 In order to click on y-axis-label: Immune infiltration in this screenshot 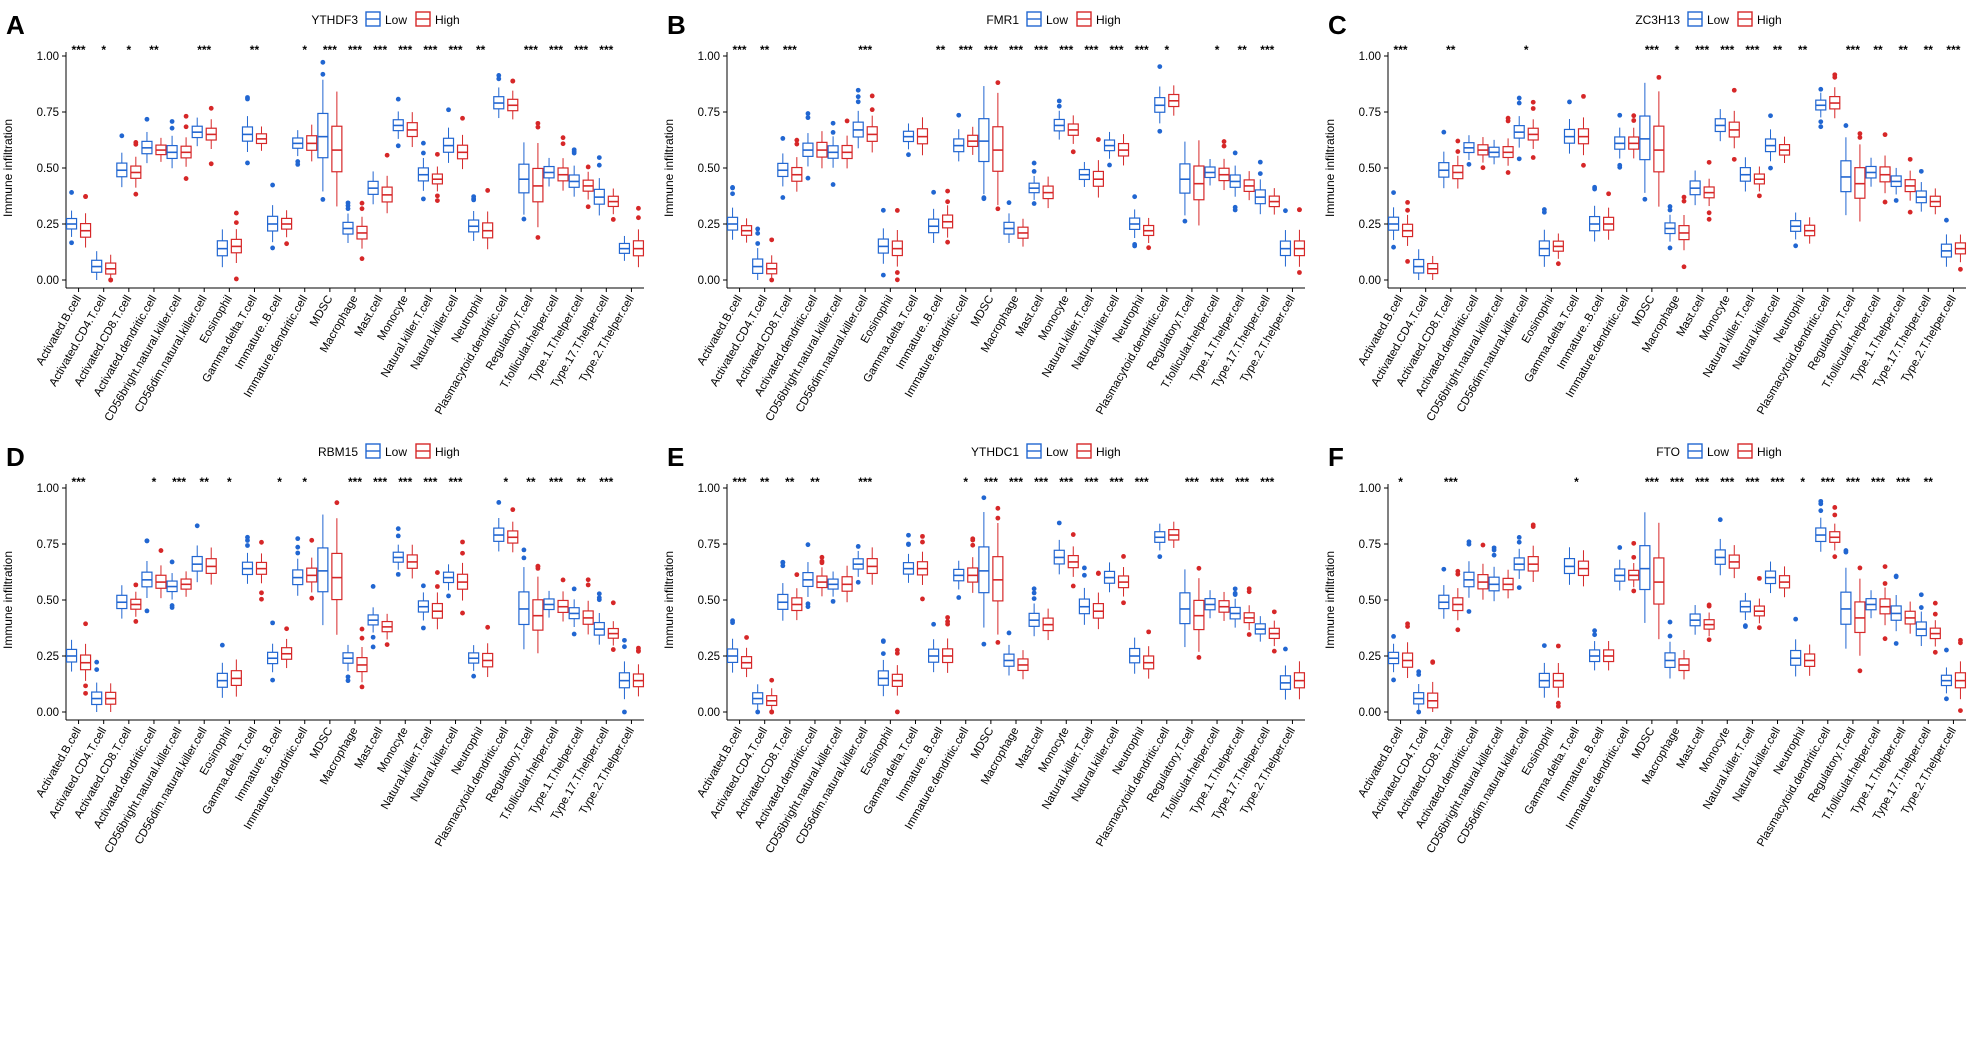, I will do `click(8, 168)`.